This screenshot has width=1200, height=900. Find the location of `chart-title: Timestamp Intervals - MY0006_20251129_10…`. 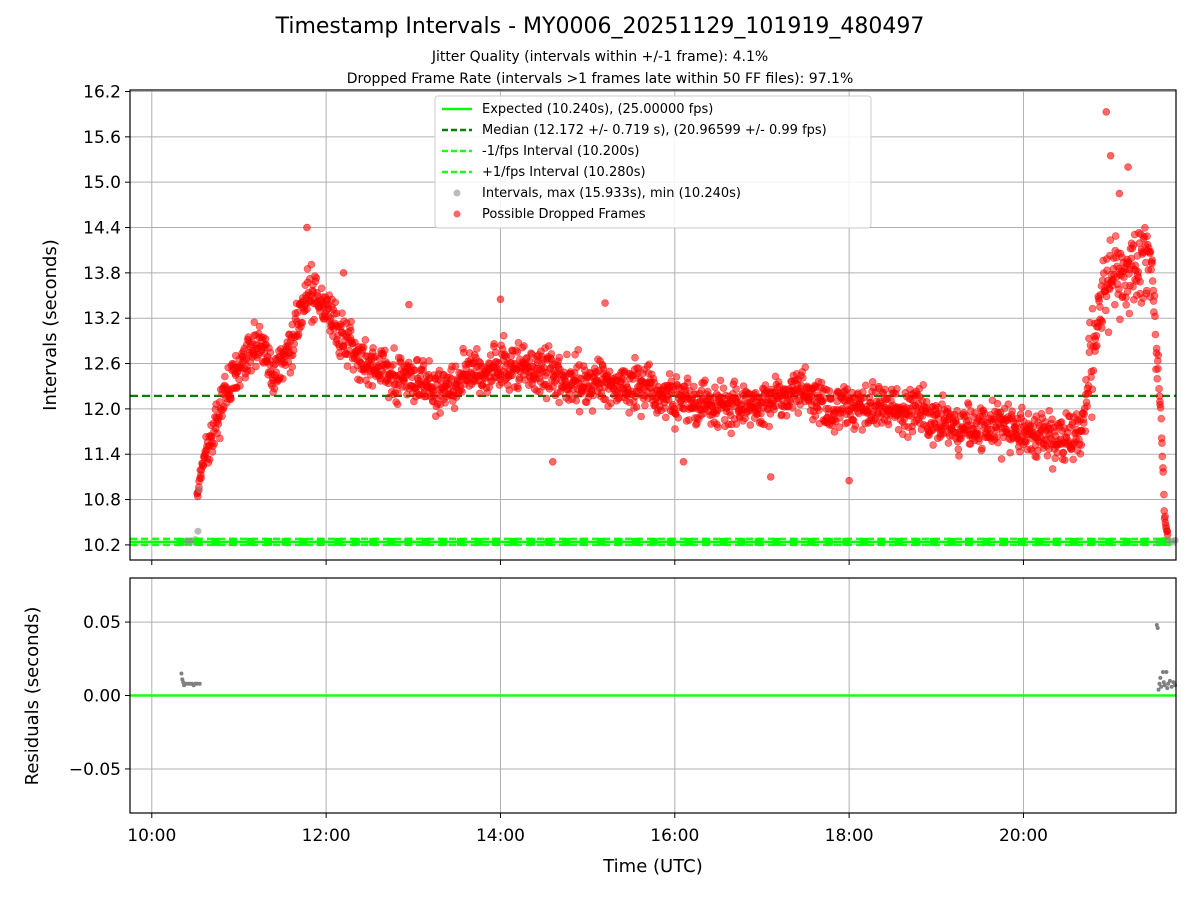

chart-title: Timestamp Intervals - MY0006_20251129_10… is located at coordinates (600, 26).